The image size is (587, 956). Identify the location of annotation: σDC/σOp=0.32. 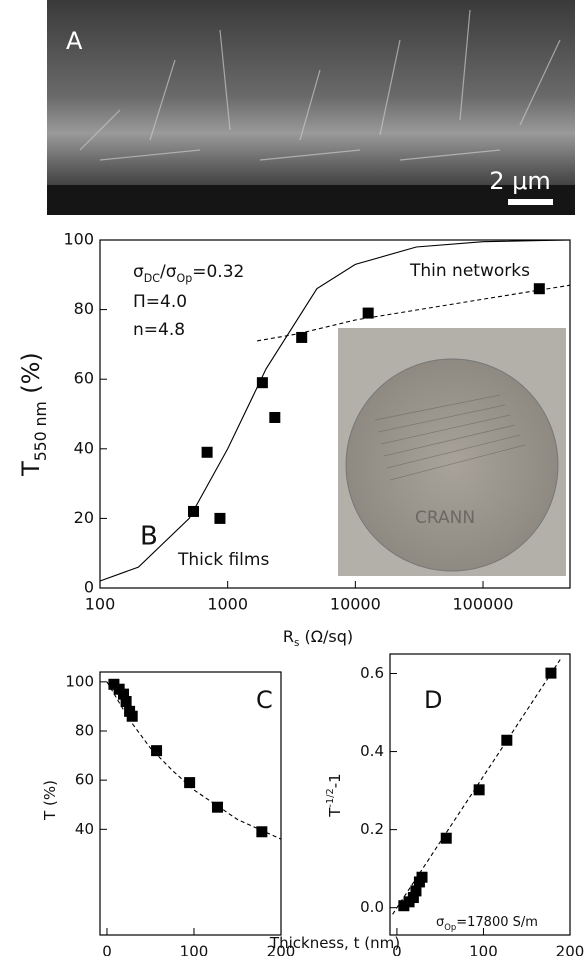
(188, 273).